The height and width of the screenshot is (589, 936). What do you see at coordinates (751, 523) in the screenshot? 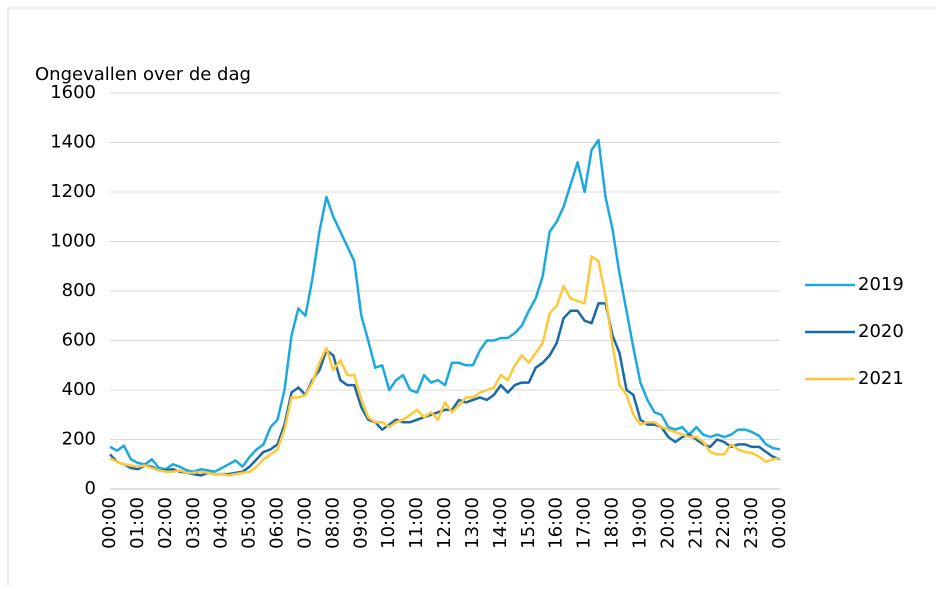
I see `x-tick-label: 23:00` at bounding box center [751, 523].